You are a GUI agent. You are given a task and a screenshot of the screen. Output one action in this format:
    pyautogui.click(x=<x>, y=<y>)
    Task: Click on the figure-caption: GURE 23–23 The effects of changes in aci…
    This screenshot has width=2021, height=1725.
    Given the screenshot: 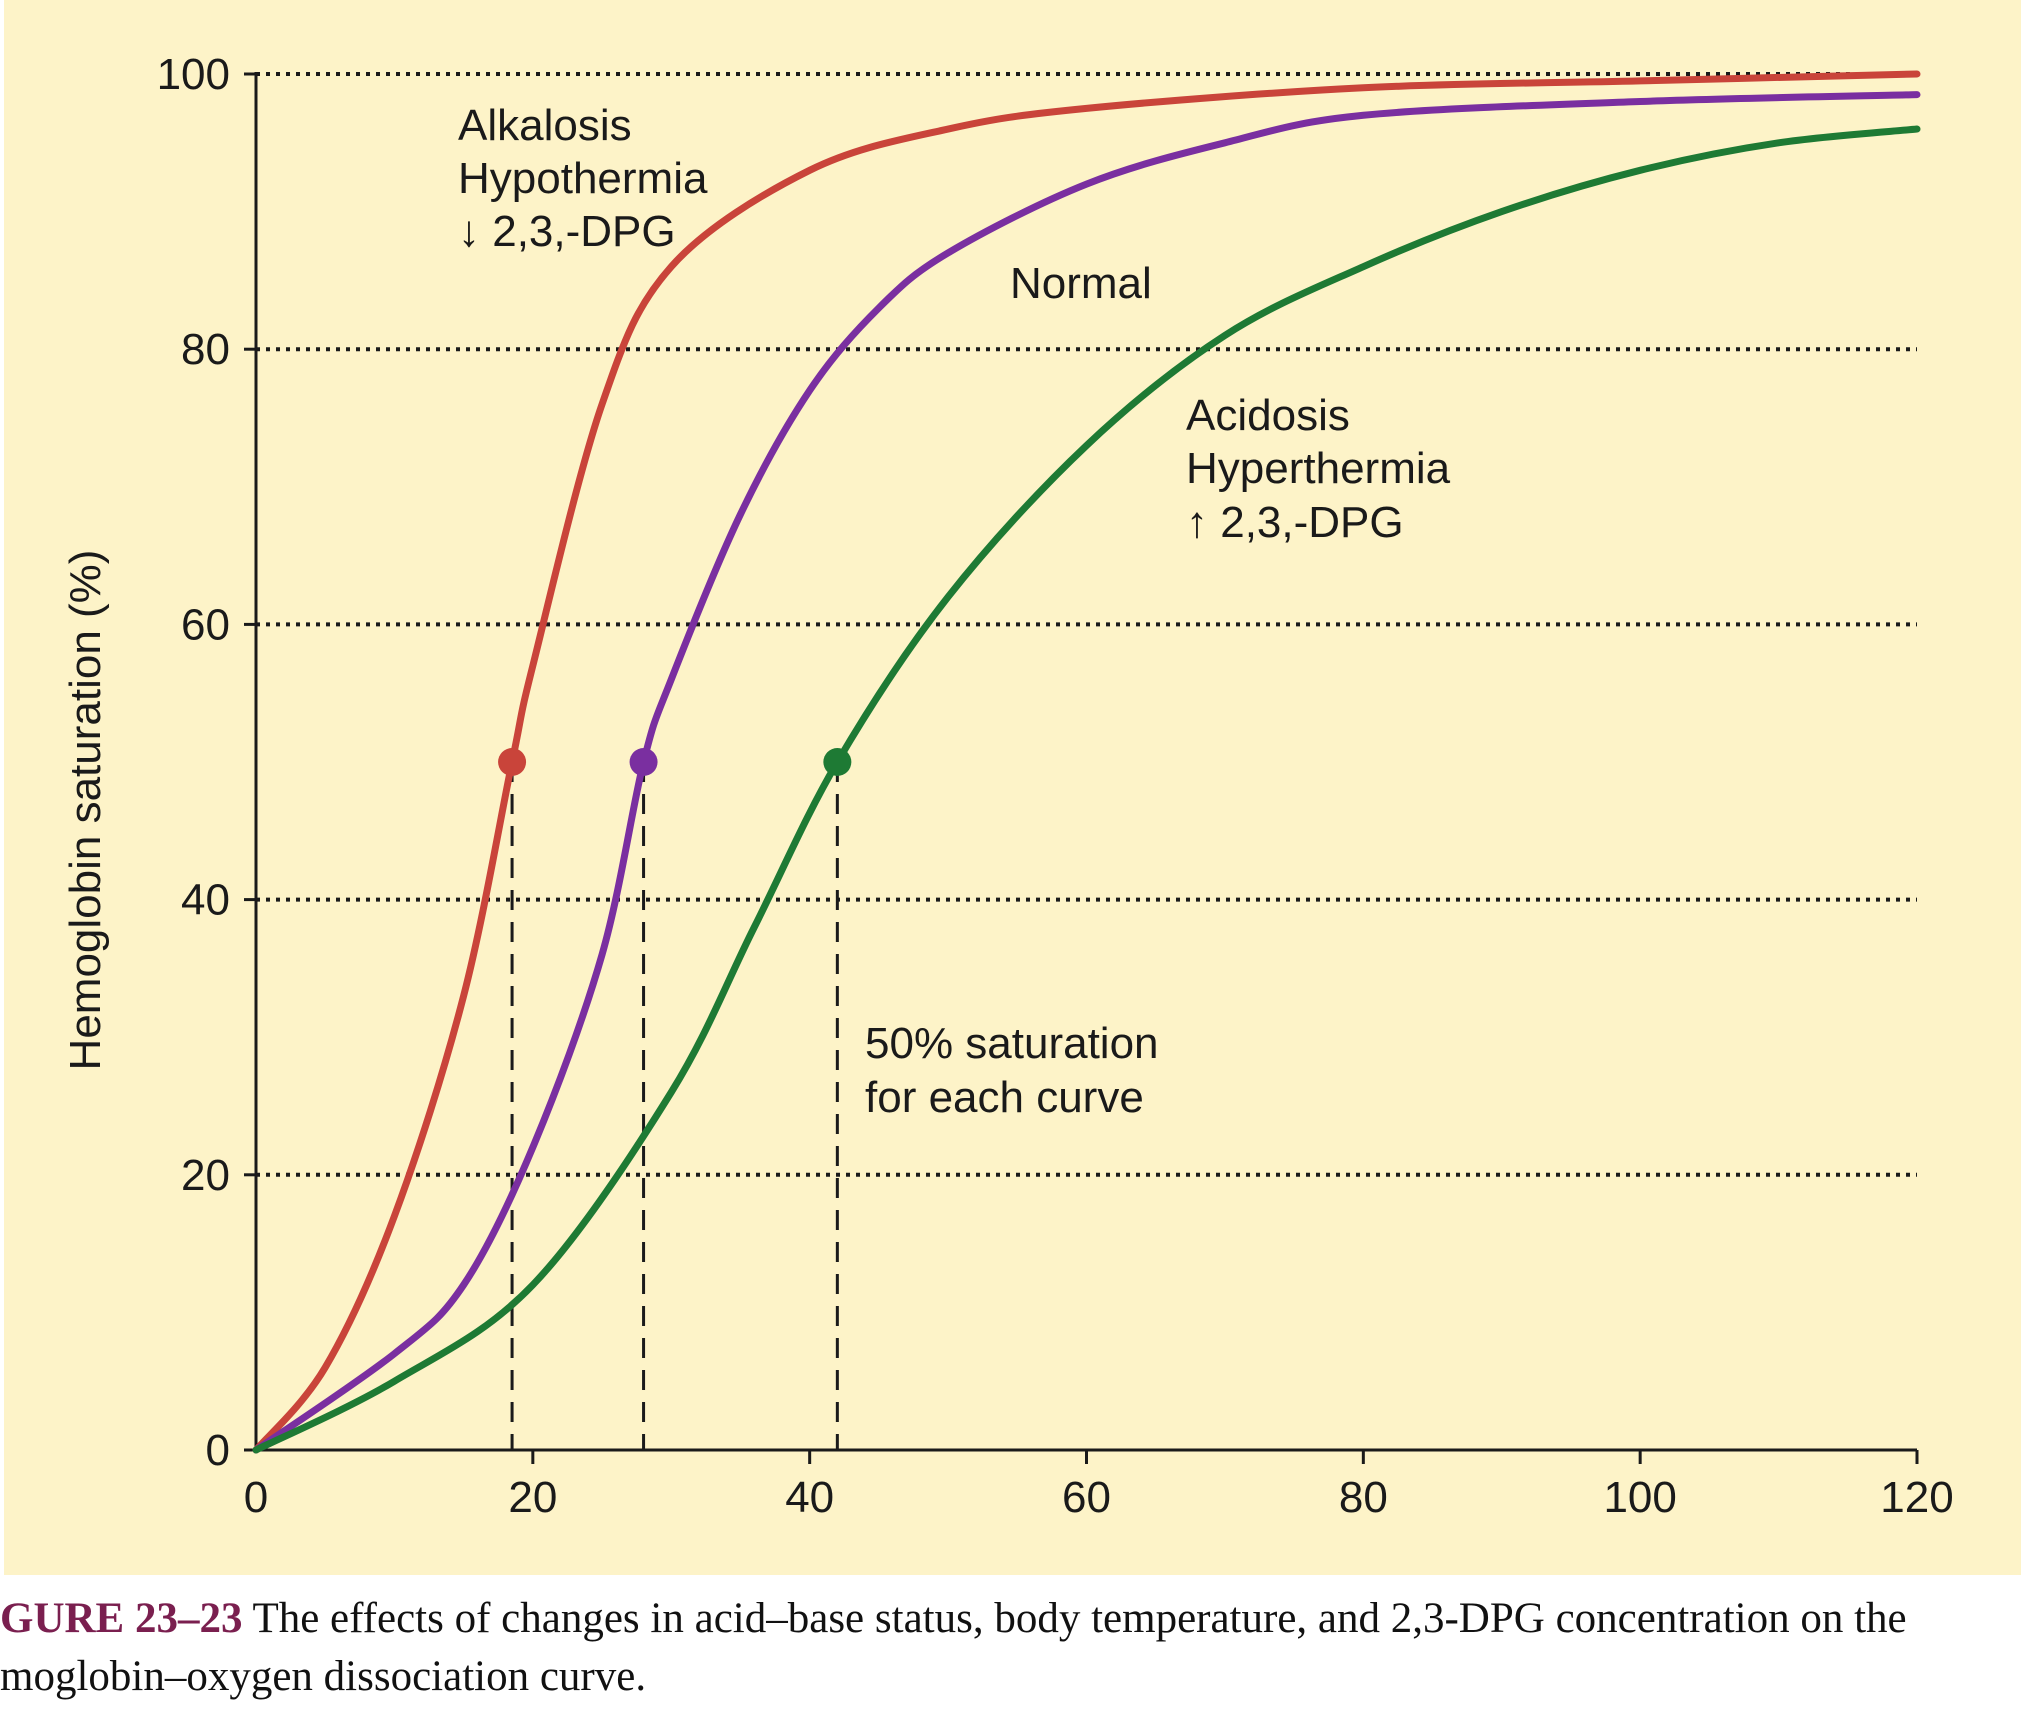 What is the action you would take?
    pyautogui.click(x=1010, y=1648)
    